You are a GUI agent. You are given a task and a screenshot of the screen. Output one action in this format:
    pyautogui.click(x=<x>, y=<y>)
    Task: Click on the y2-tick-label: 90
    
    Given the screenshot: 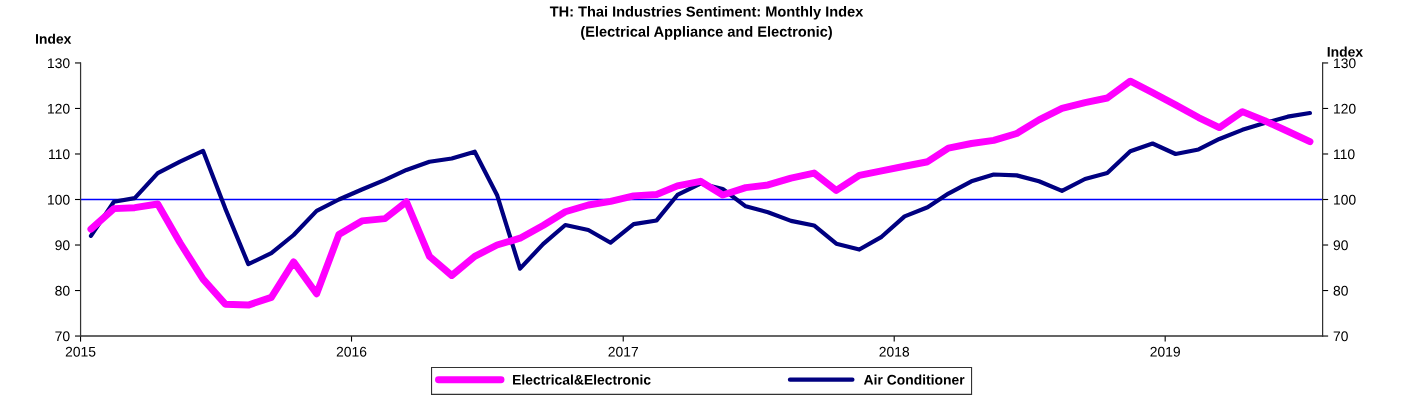 What is the action you would take?
    pyautogui.click(x=1340, y=245)
    